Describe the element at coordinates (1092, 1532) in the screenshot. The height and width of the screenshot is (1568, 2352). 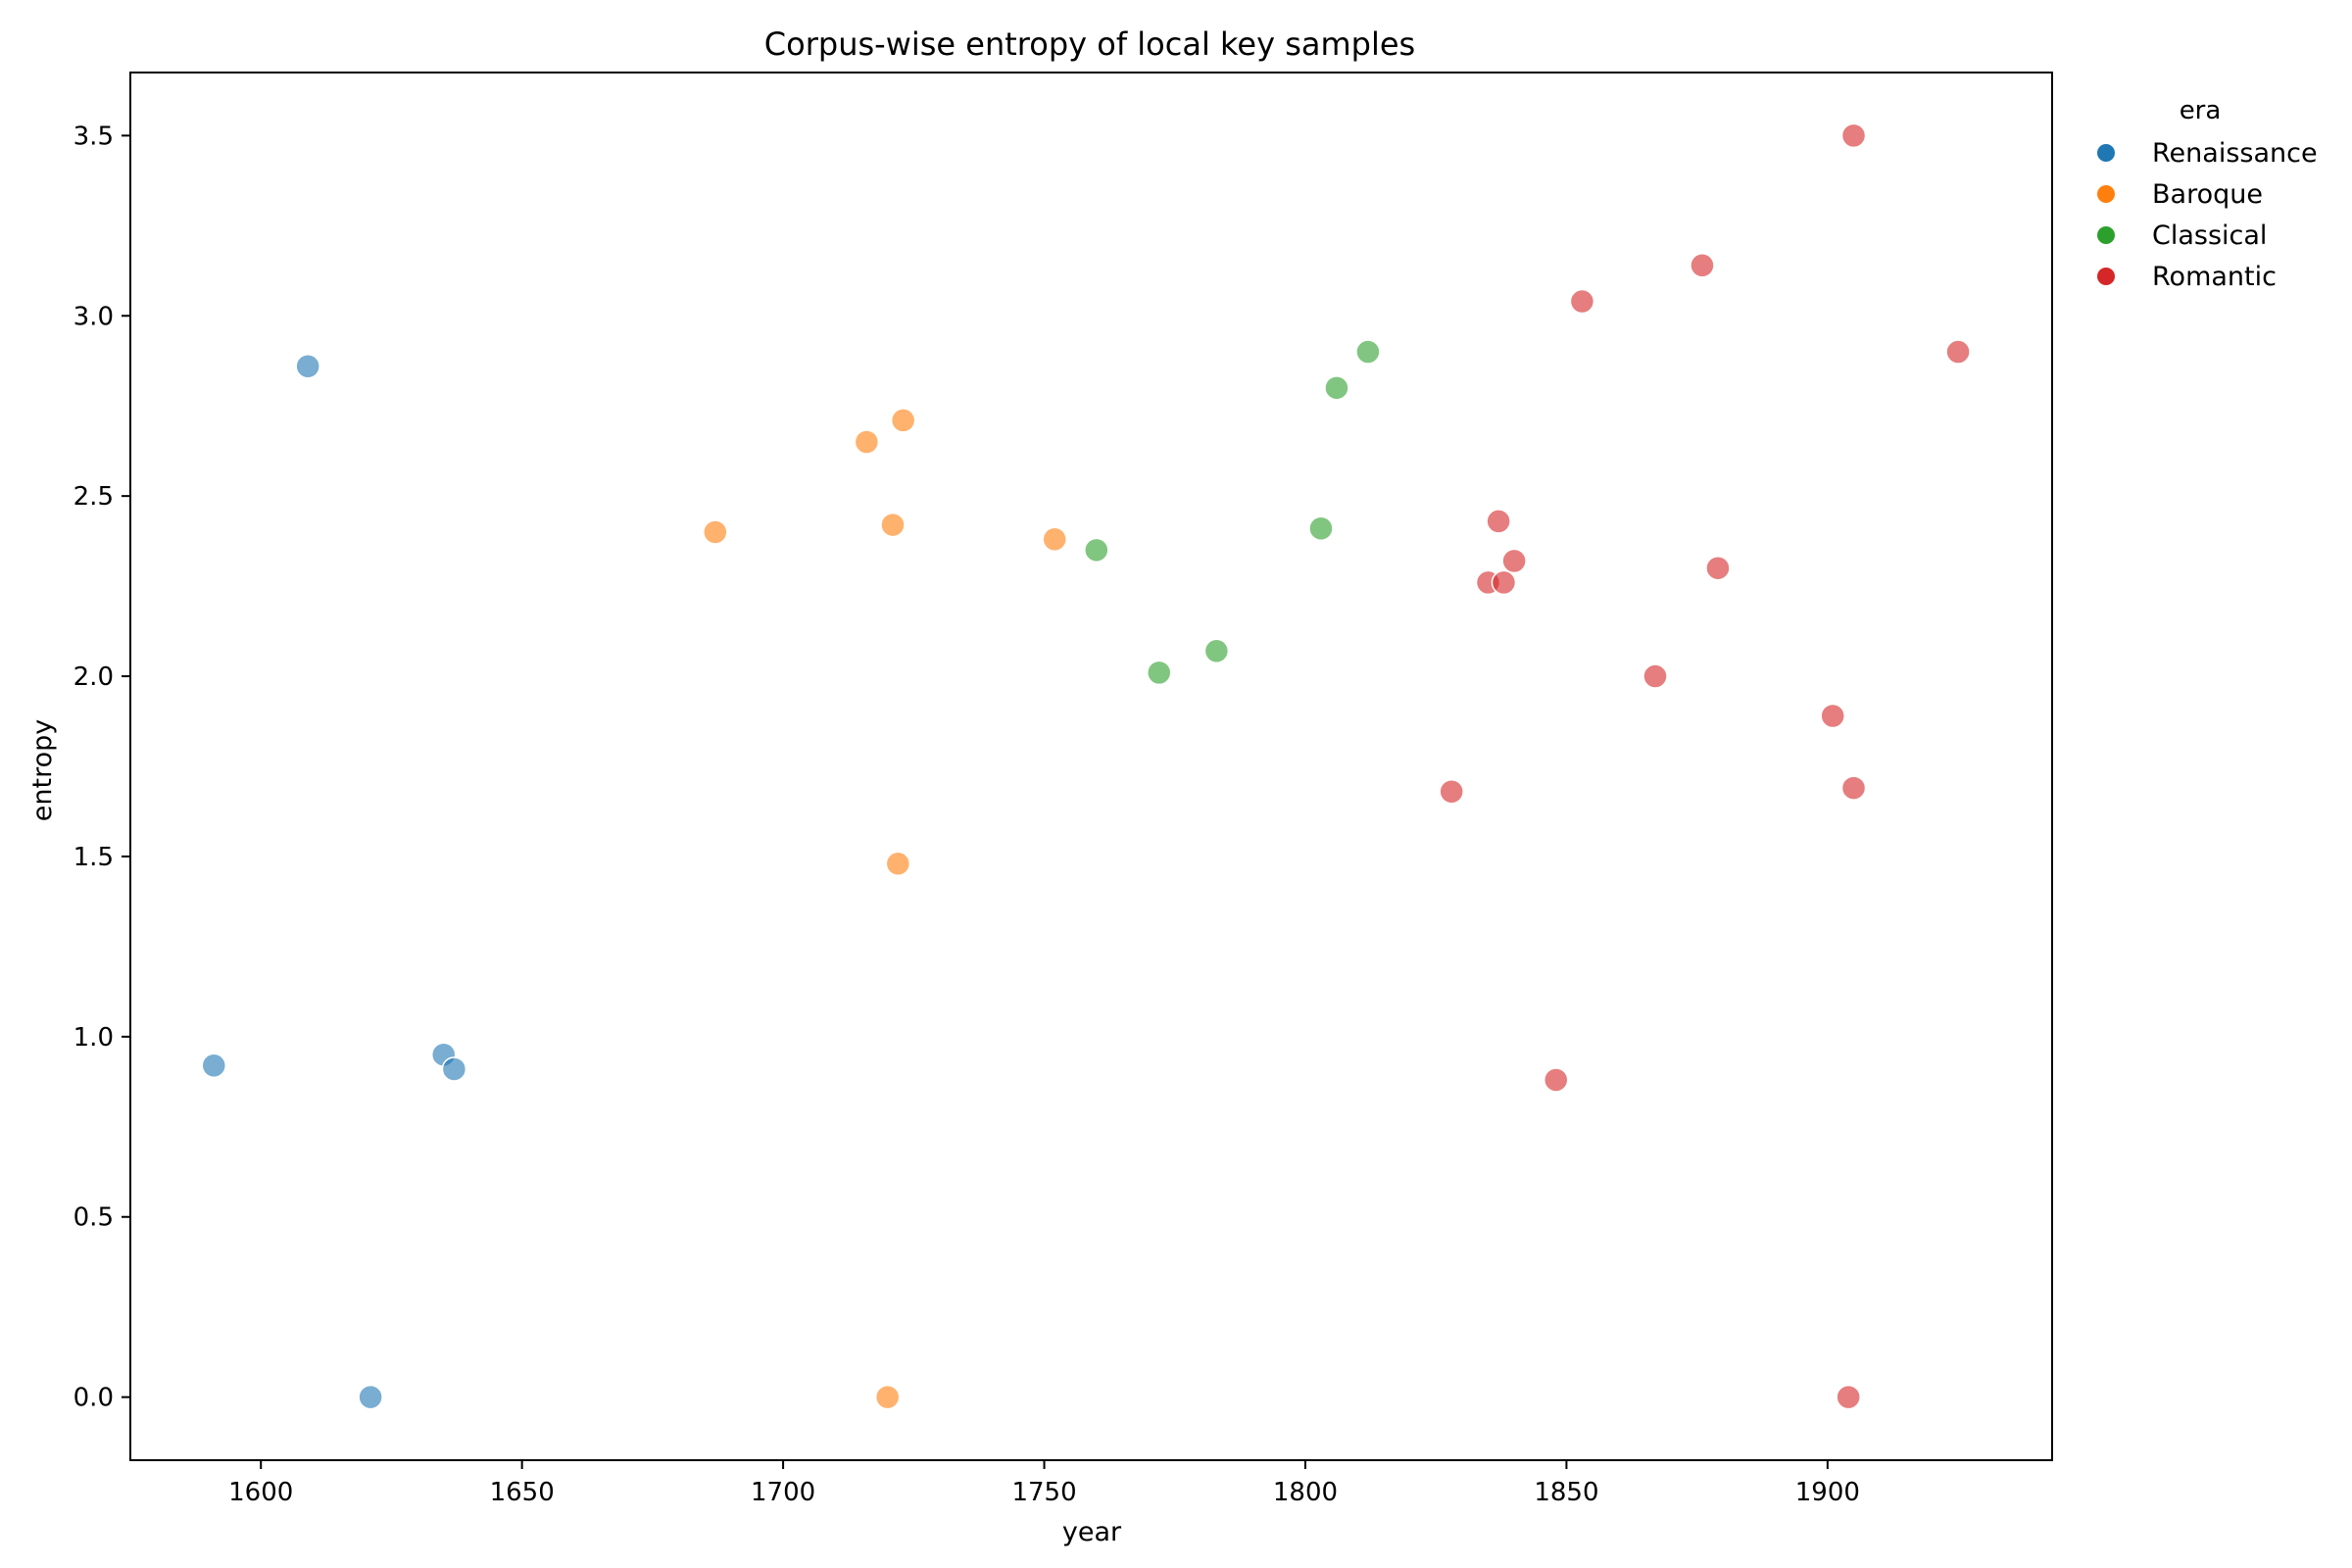
I see `x-axis-label: year` at that location.